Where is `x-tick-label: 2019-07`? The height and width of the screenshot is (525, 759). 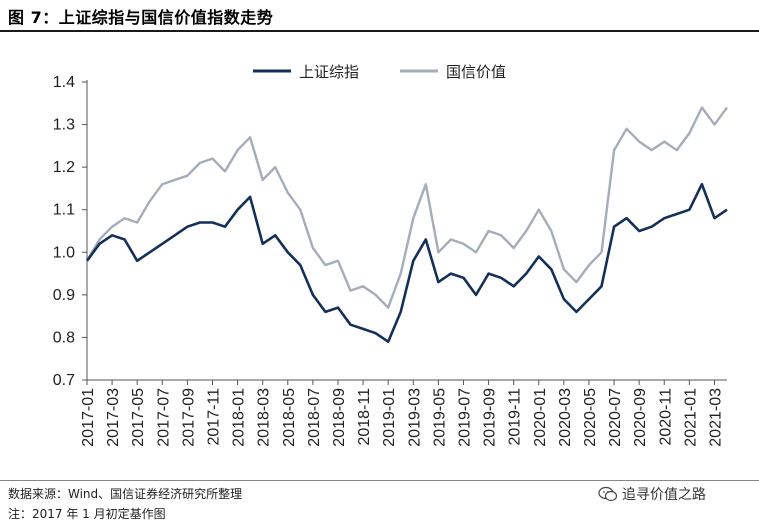 x-tick-label: 2019-07 is located at coordinates (464, 417).